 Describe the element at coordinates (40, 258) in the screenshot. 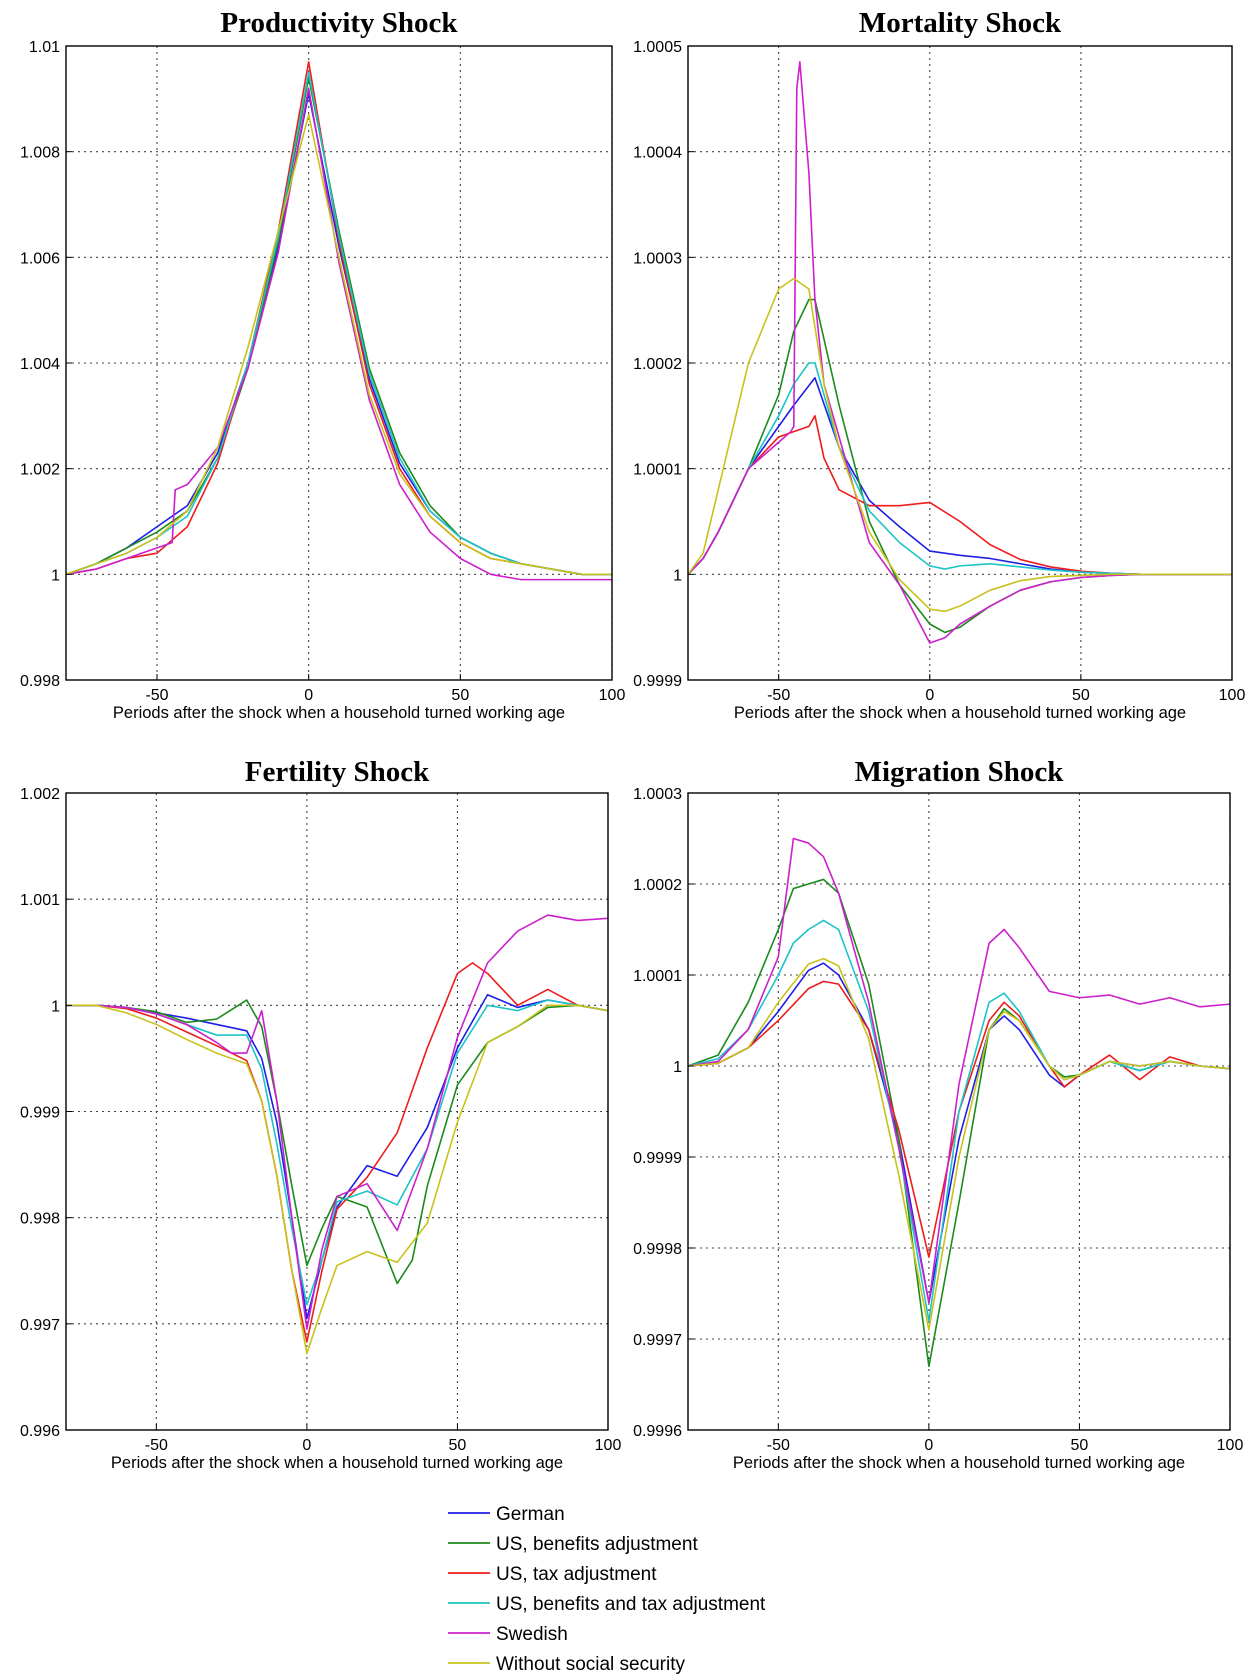

I see `y-tick-label: 1.006` at that location.